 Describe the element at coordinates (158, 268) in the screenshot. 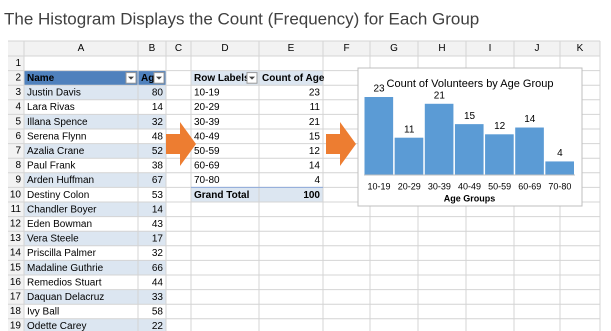

I see `table-cell: 66` at that location.